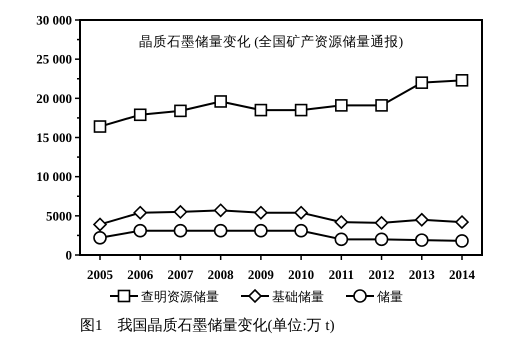  I want to click on legend-label: 基础储量, so click(298, 296).